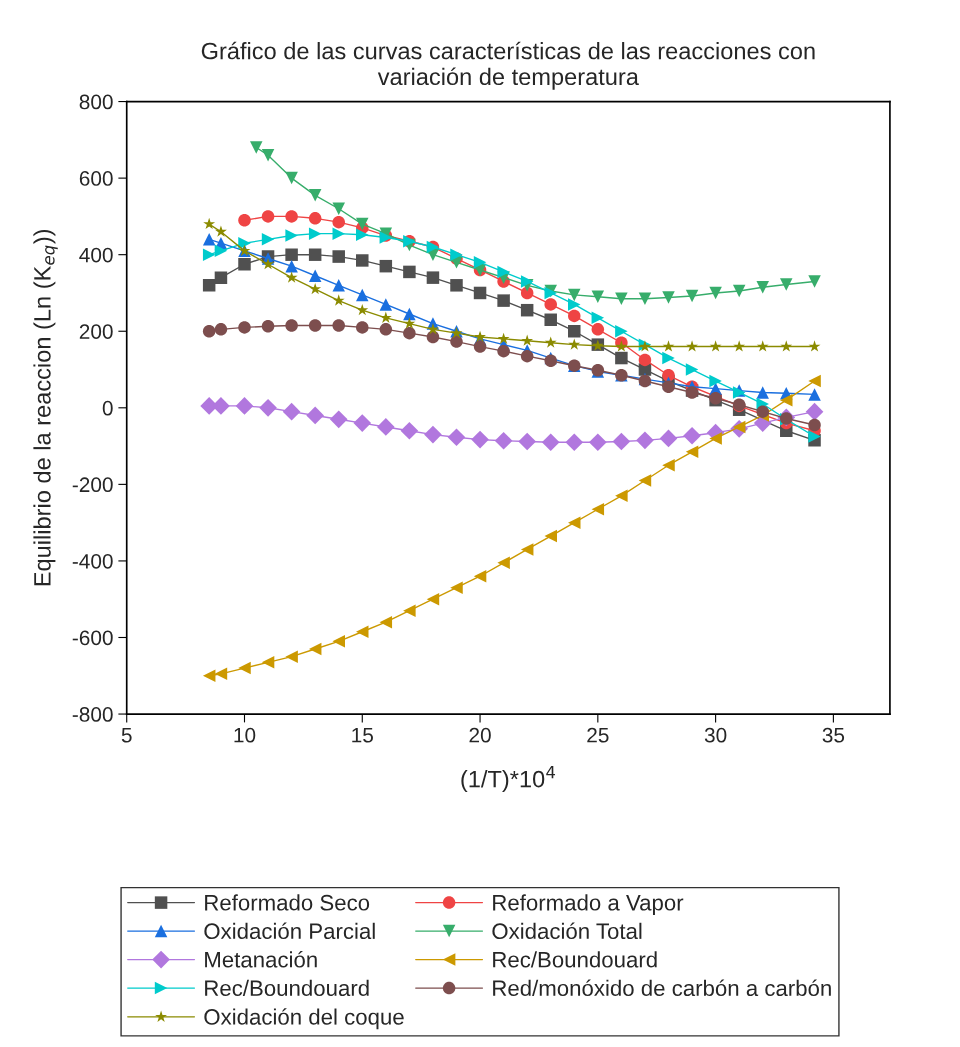 Image resolution: width=960 pixels, height=1047 pixels. I want to click on x-tick-label: 30, so click(715, 735).